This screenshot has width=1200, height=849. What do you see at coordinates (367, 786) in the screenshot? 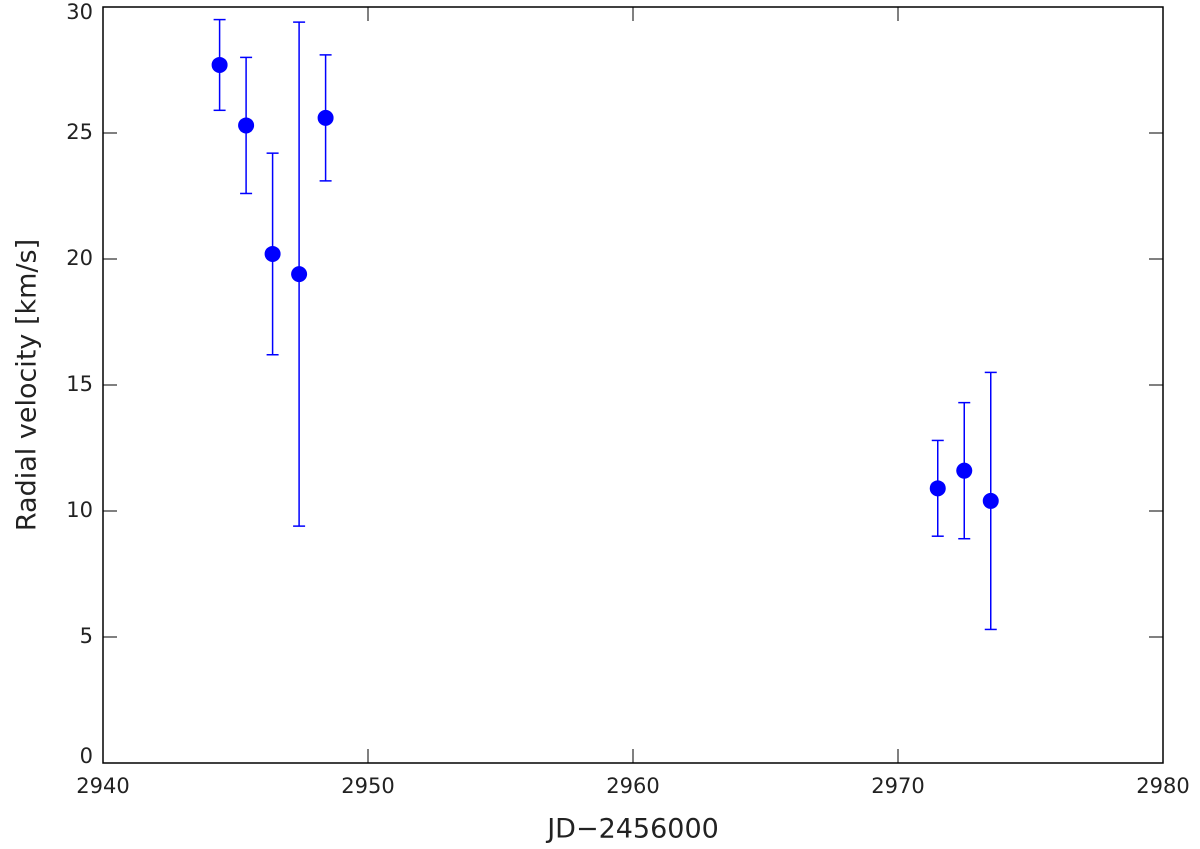
I see `x-tick-label: 2950` at bounding box center [367, 786].